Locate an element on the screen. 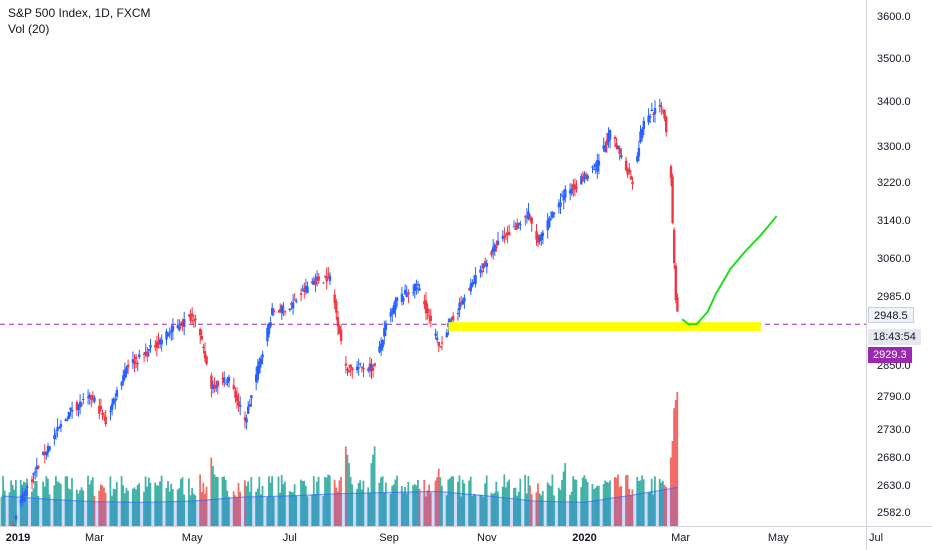 This screenshot has height=550, width=932. price-tick-label: 2790.0 is located at coordinates (894, 397).